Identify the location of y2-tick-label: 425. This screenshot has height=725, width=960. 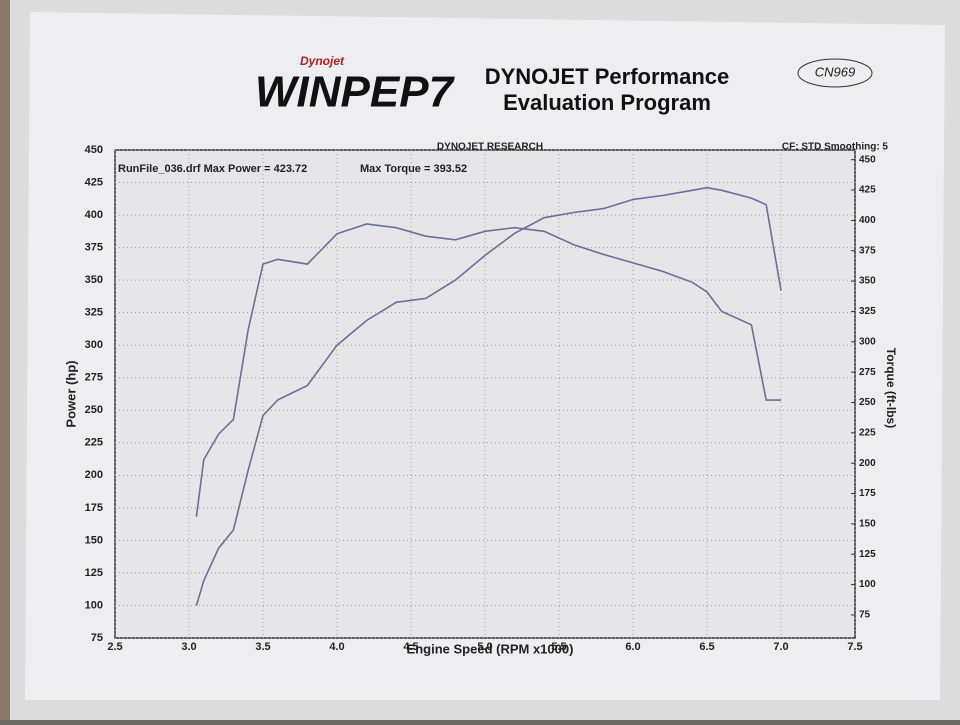
(867, 190).